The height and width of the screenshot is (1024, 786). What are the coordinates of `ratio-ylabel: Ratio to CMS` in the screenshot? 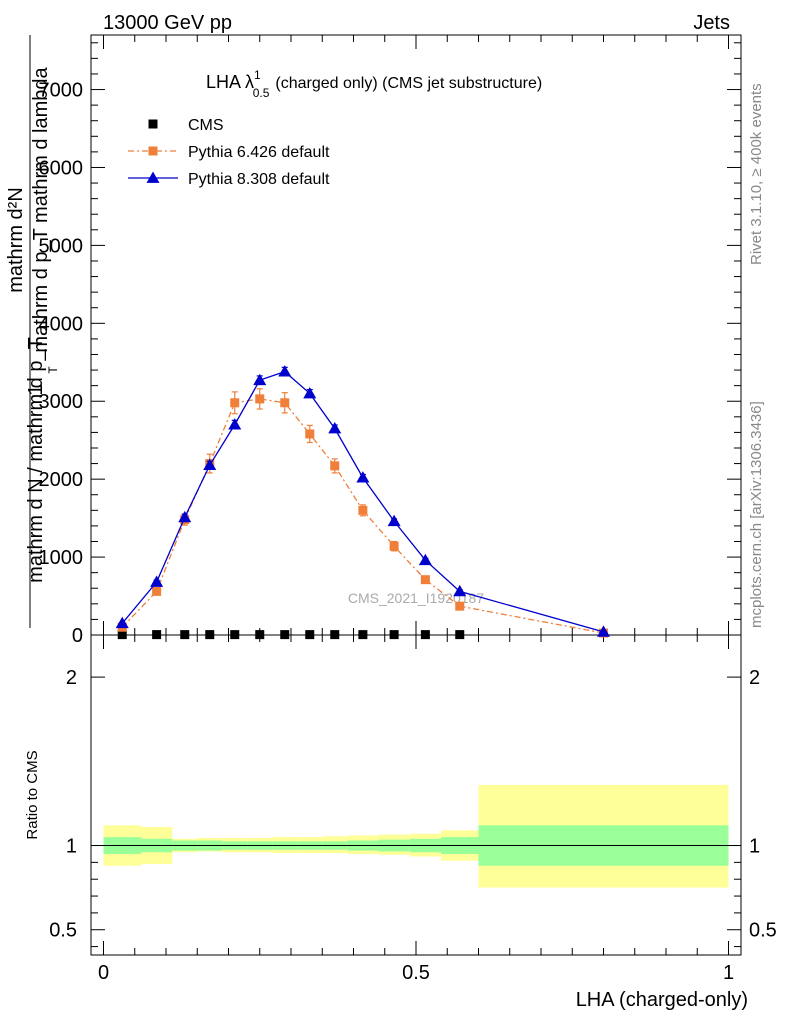 It's located at (32, 794).